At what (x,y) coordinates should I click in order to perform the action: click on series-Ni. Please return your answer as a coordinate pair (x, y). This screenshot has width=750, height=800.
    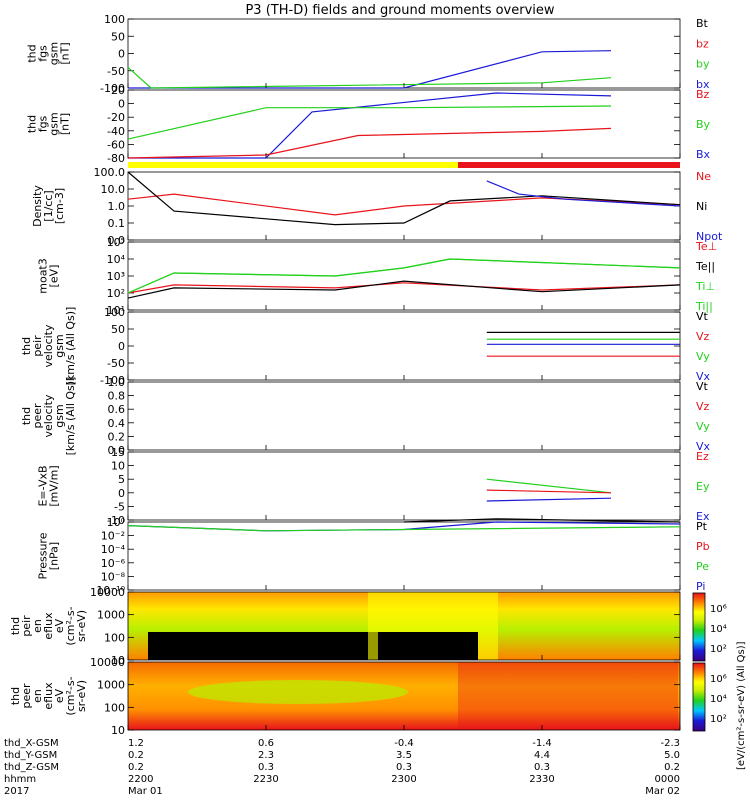
    Looking at the image, I should click on (404, 198).